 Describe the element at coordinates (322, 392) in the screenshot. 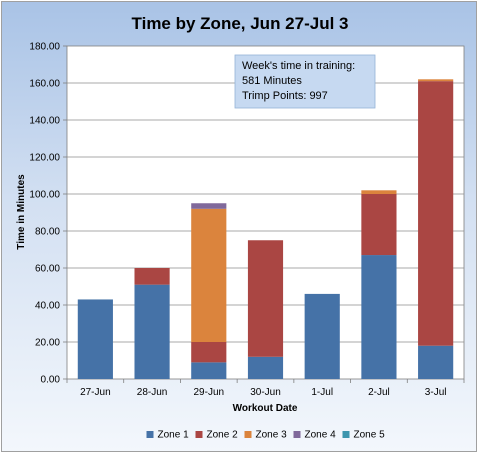

I see `x-tick-label: 1-Jul` at that location.